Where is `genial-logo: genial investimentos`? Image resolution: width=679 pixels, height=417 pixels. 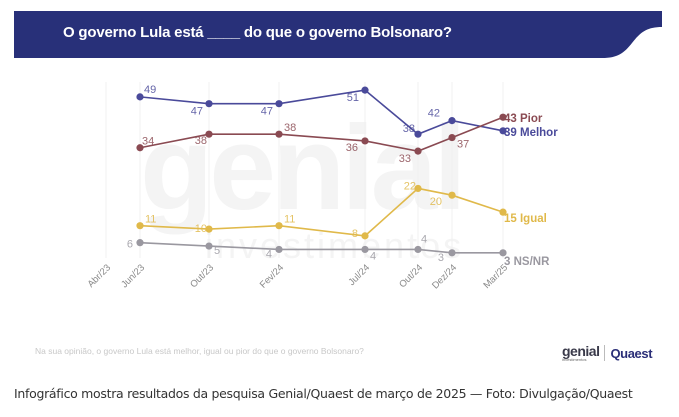 genial-logo: genial investimentos is located at coordinates (581, 352).